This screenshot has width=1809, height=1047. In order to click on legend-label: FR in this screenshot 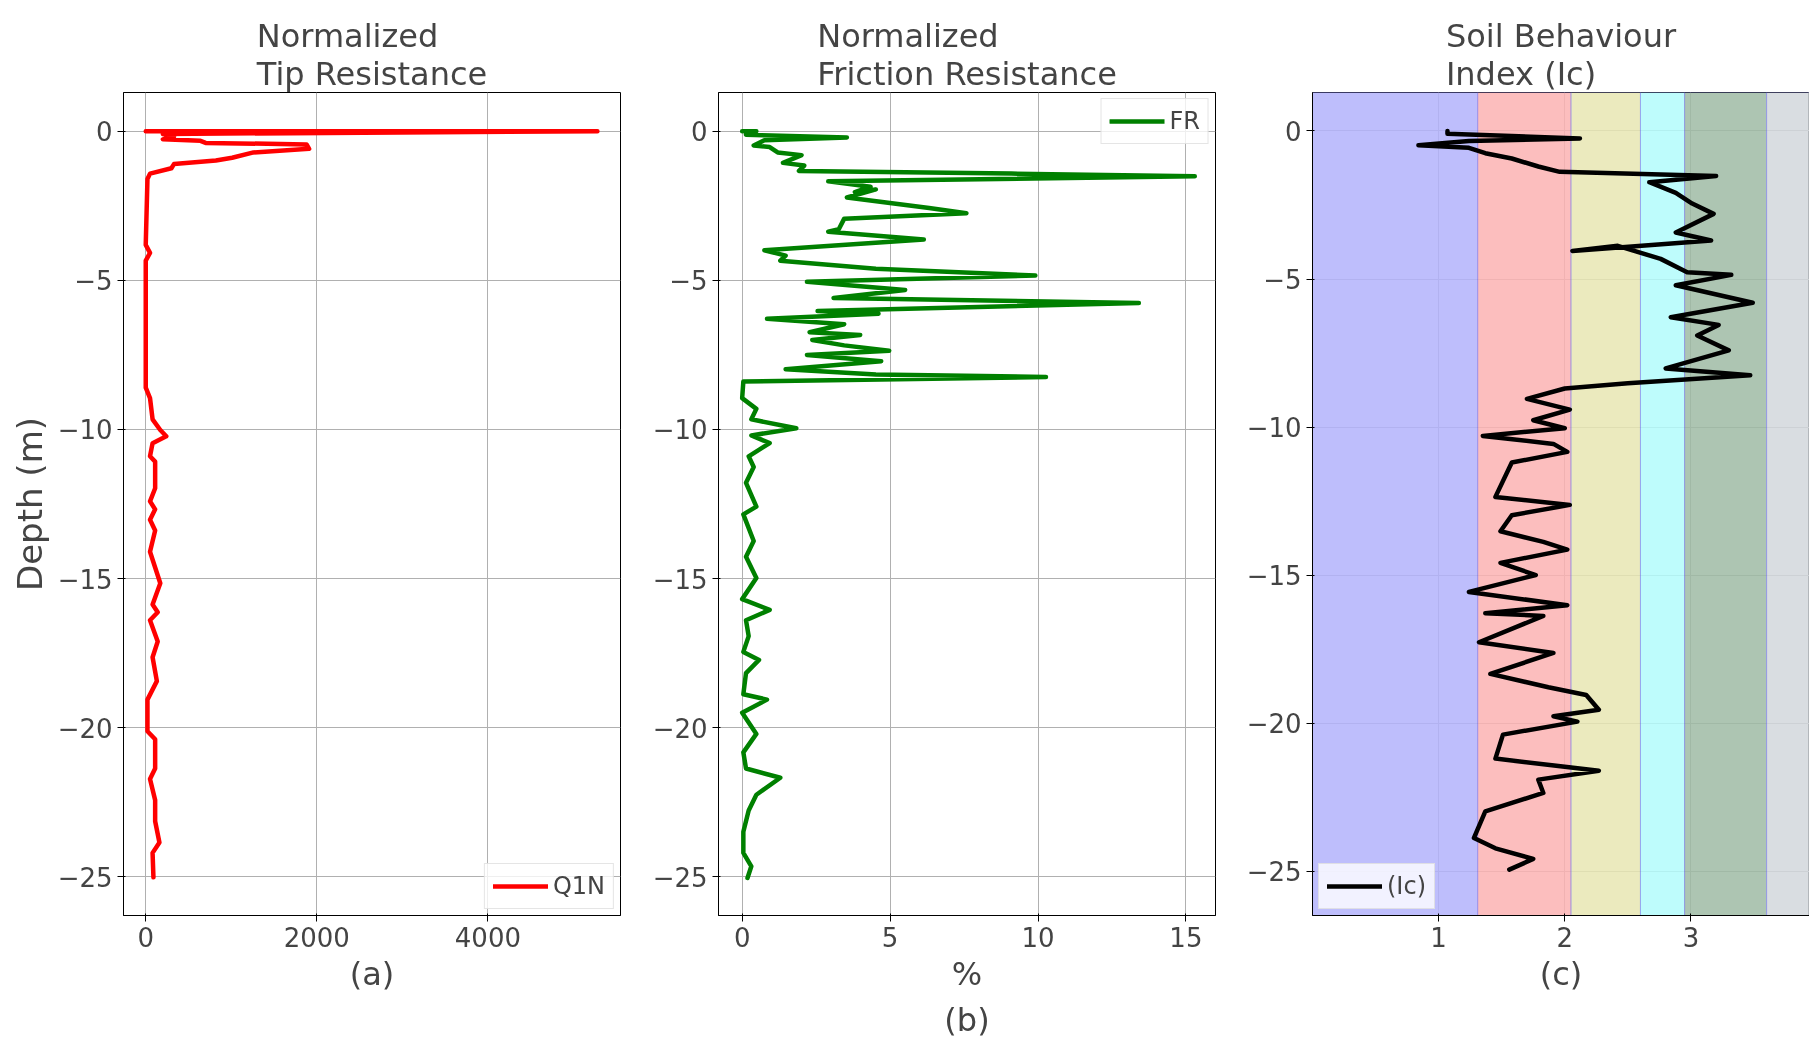, I will do `click(1184, 121)`.